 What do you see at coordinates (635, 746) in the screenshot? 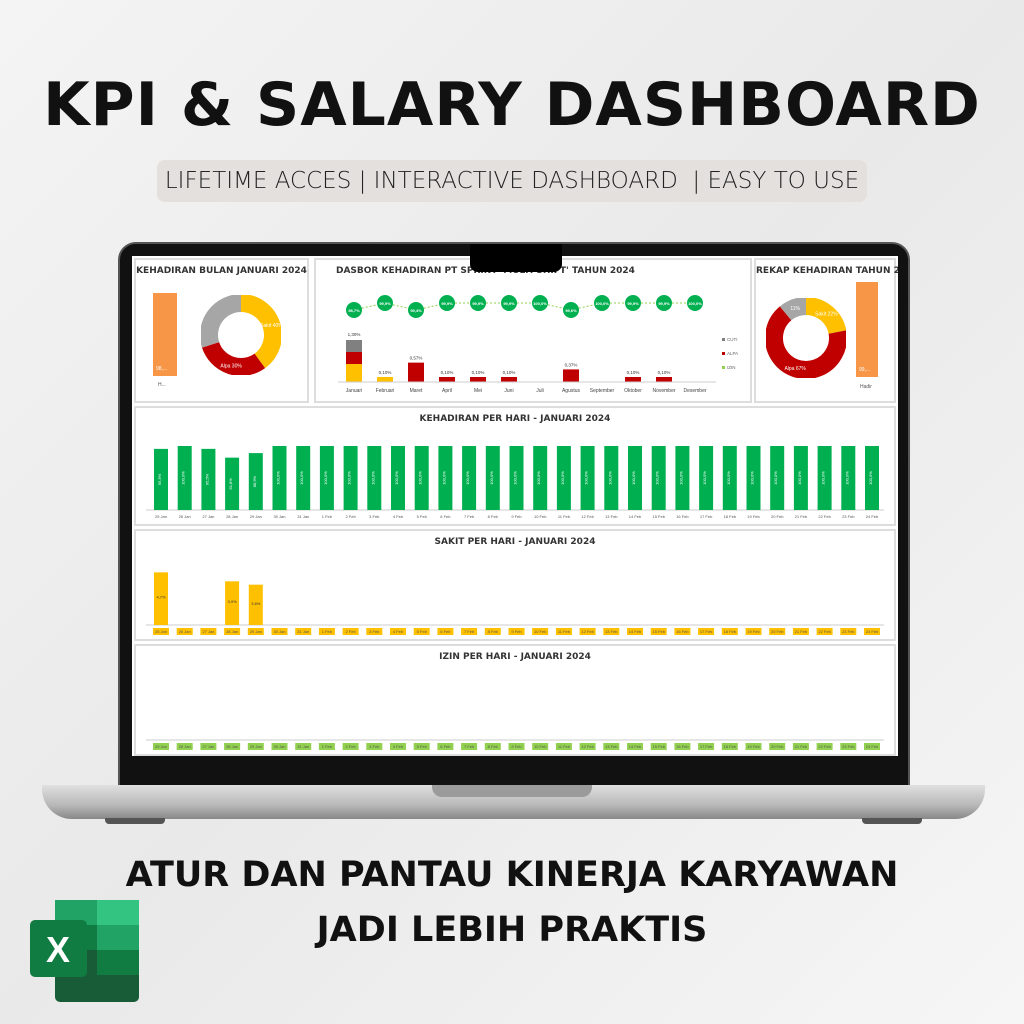
I see `day-label: 14 Feb` at bounding box center [635, 746].